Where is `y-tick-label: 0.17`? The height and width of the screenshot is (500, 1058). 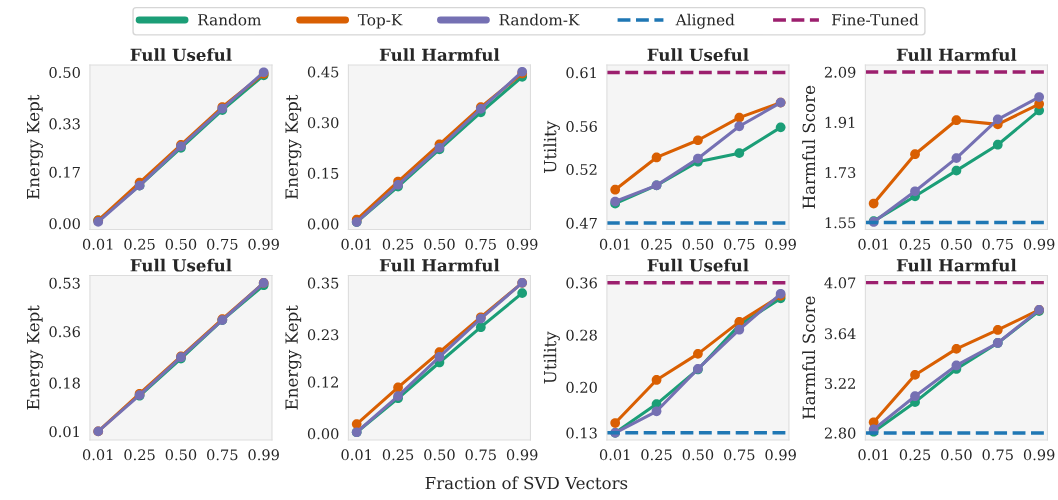
y-tick-label: 0.17 is located at coordinates (64, 172).